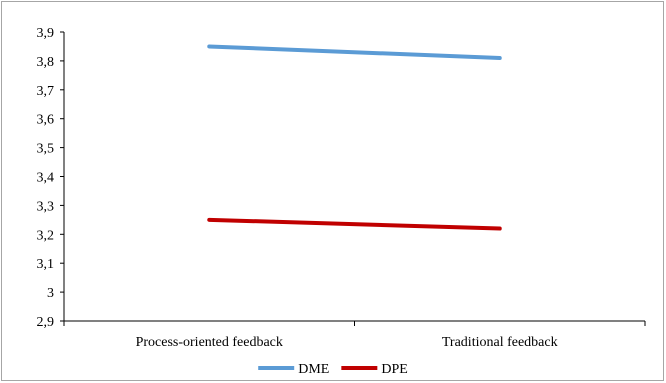  What do you see at coordinates (209, 342) in the screenshot?
I see `x-tick-label: Process-oriented feedback` at bounding box center [209, 342].